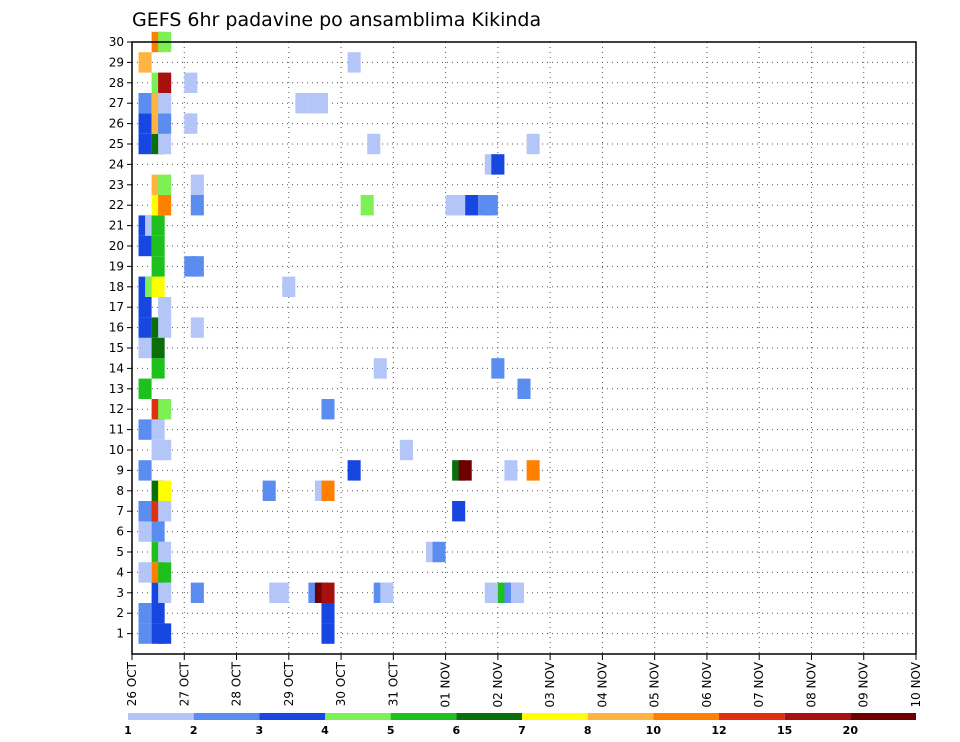 The height and width of the screenshot is (742, 960). What do you see at coordinates (655, 684) in the screenshot?
I see `x-tick-label: 05 NOV` at bounding box center [655, 684].